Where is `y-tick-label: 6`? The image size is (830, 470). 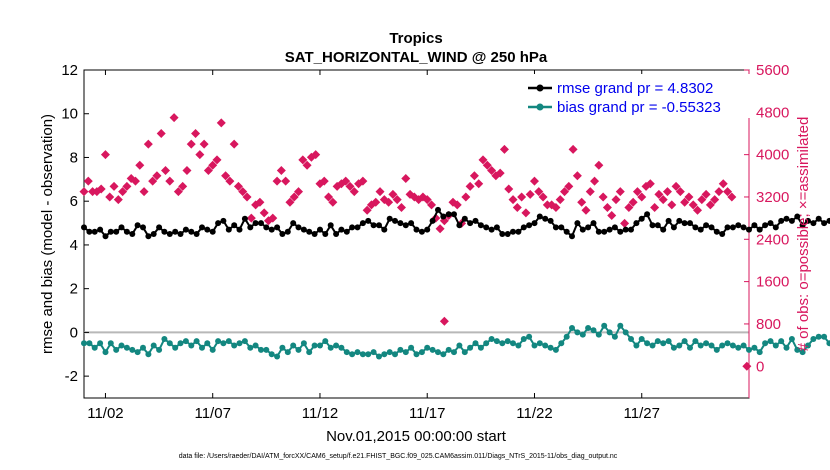
y-tick-label: 6 is located at coordinates (74, 201).